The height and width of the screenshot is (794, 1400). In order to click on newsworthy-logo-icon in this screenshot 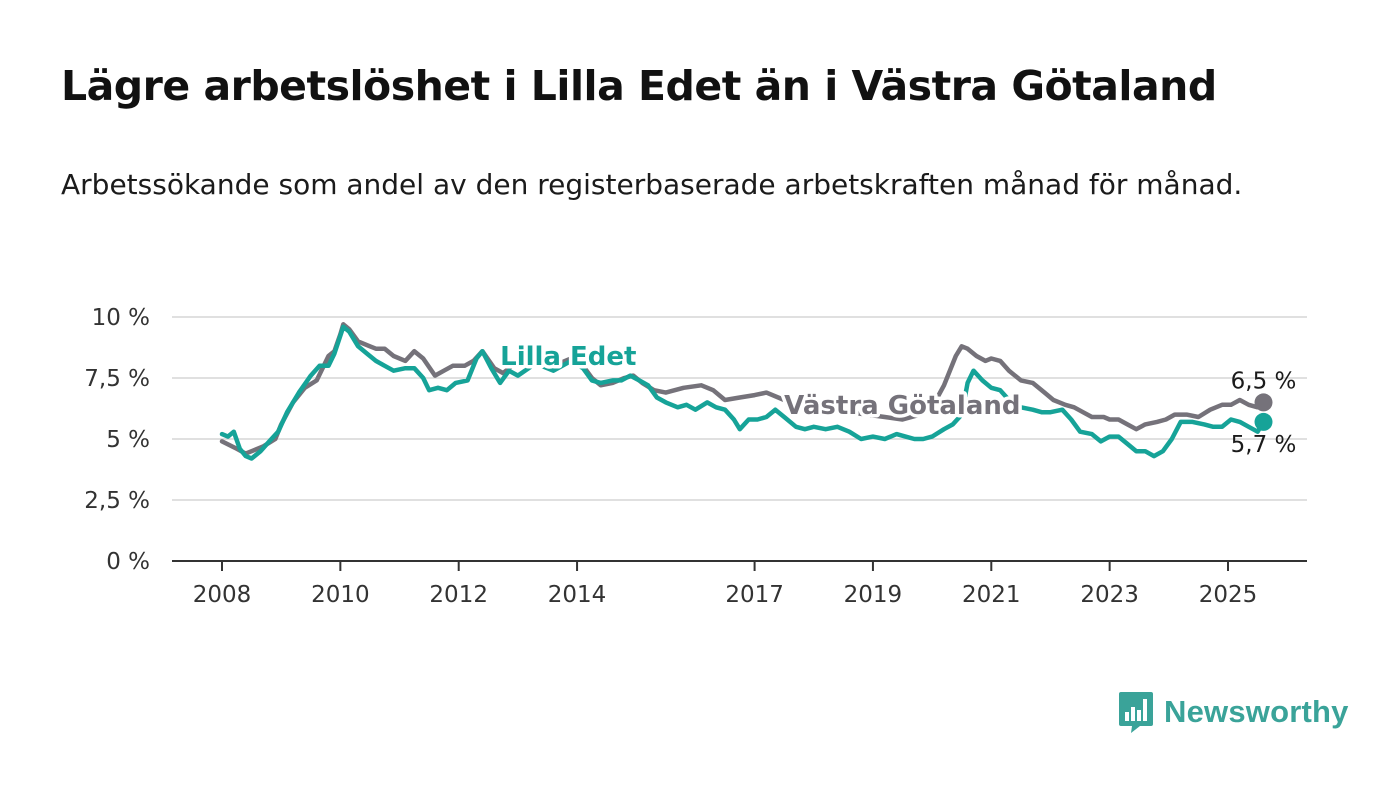, I will do `click(1136, 712)`.